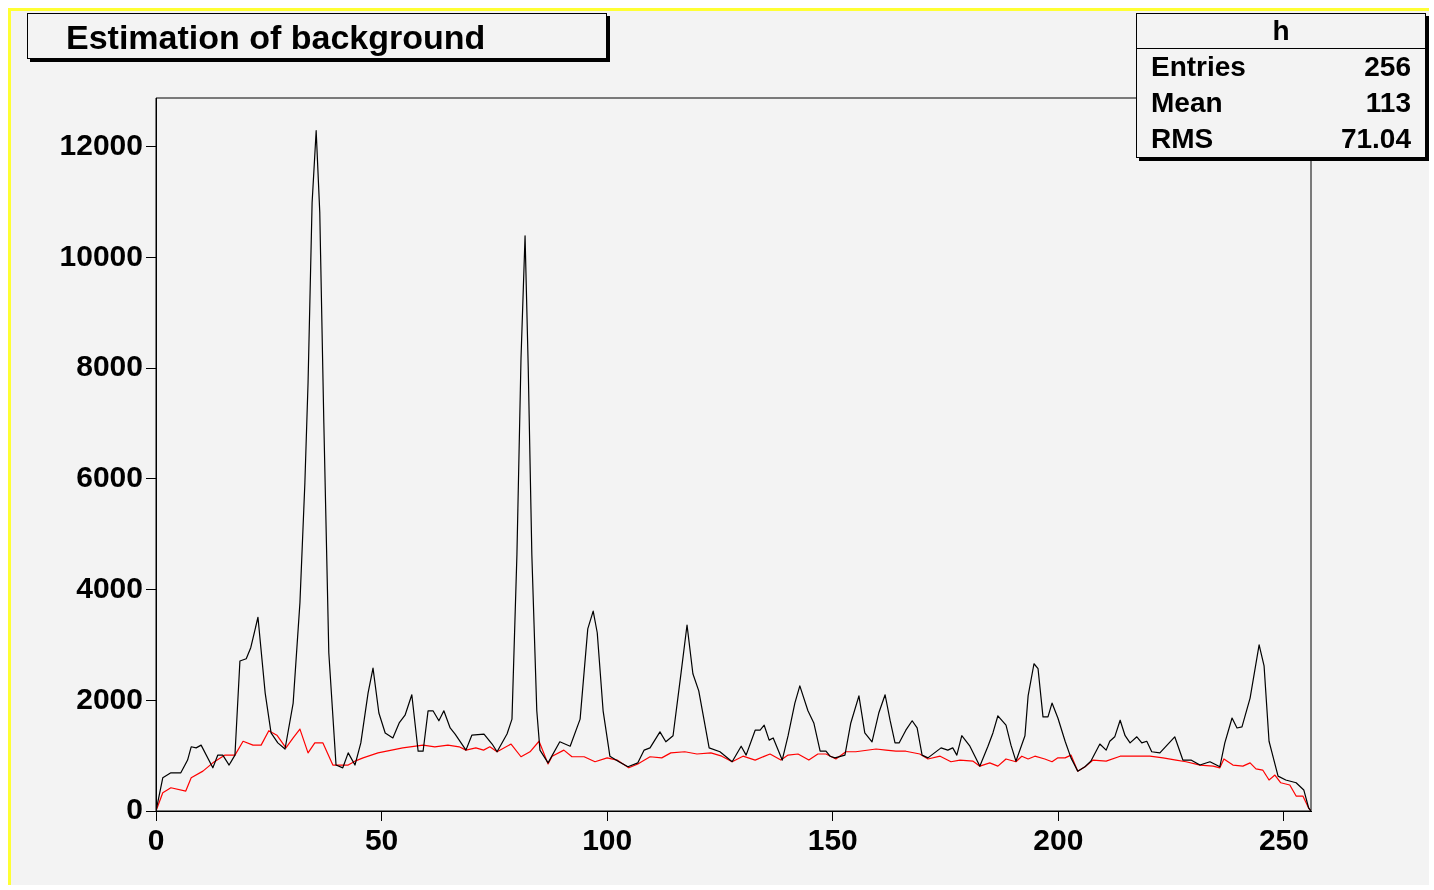 The height and width of the screenshot is (890, 1434). What do you see at coordinates (101, 144) in the screenshot?
I see `y-tick-label: 12000` at bounding box center [101, 144].